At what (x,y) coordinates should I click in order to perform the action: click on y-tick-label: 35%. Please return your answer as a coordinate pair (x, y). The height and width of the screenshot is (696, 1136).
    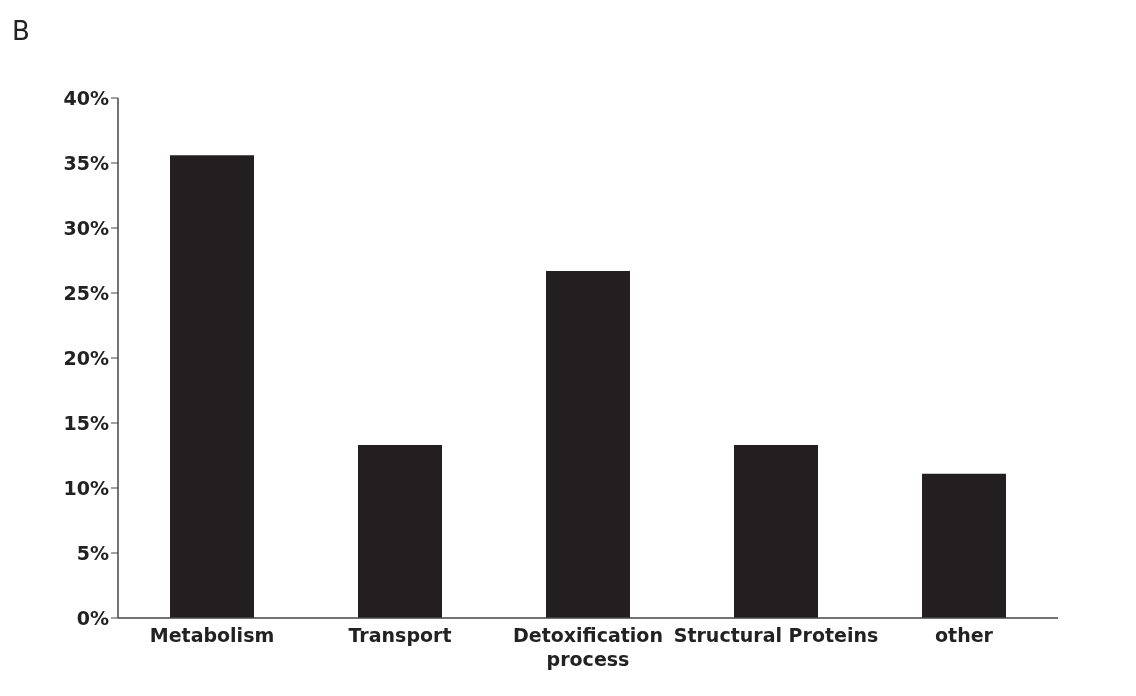
    Looking at the image, I should click on (86, 162).